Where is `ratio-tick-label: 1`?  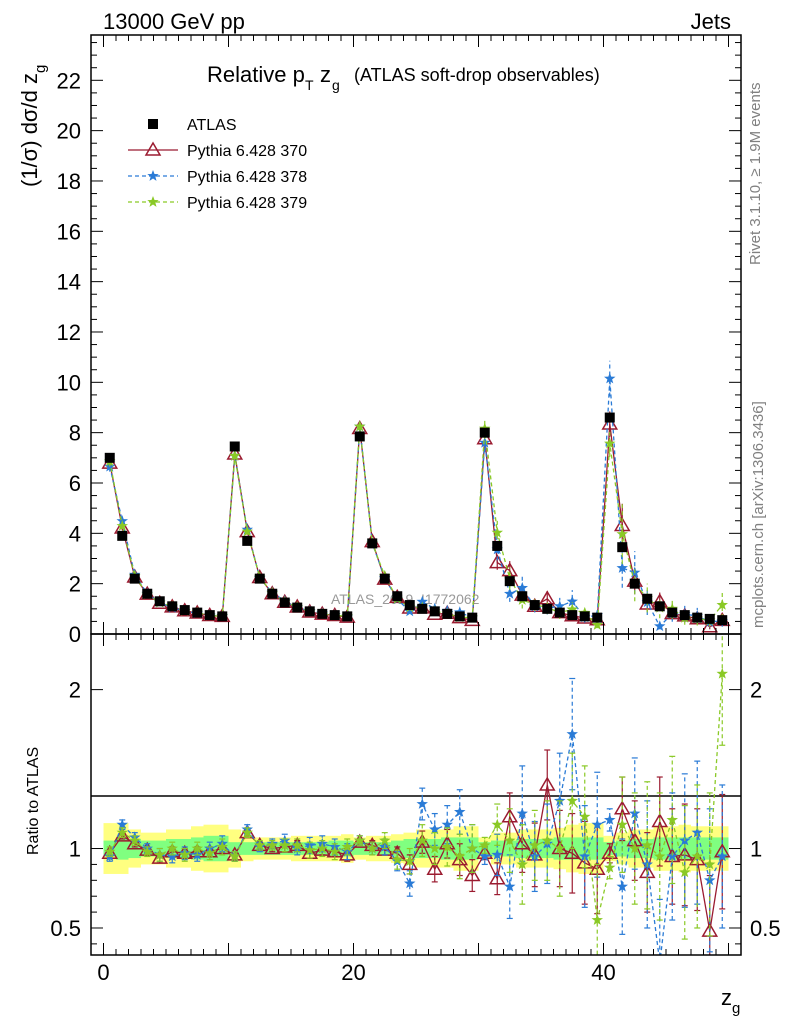 ratio-tick-label: 1 is located at coordinates (75, 849).